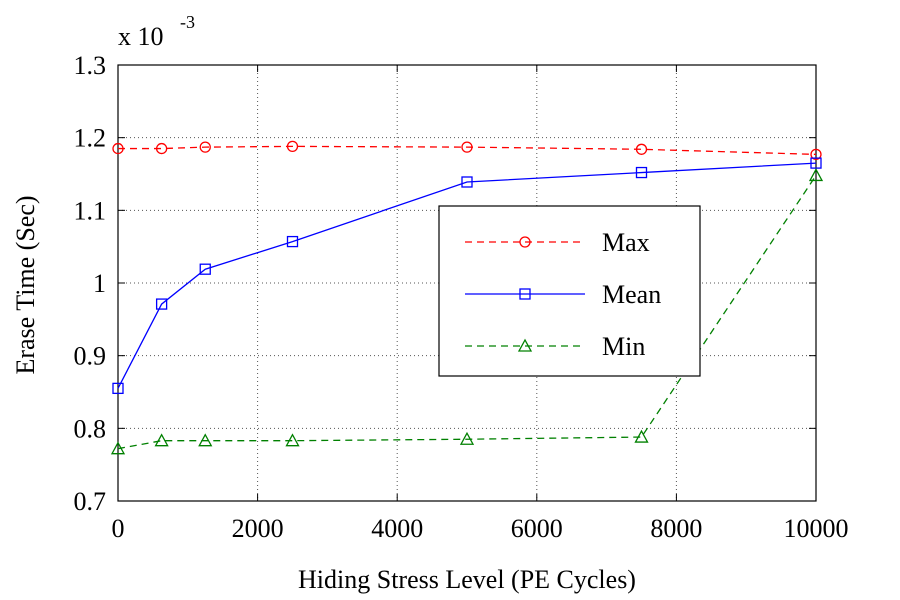 Image resolution: width=900 pixels, height=600 pixels. I want to click on x-tick-label: 6000, so click(537, 528).